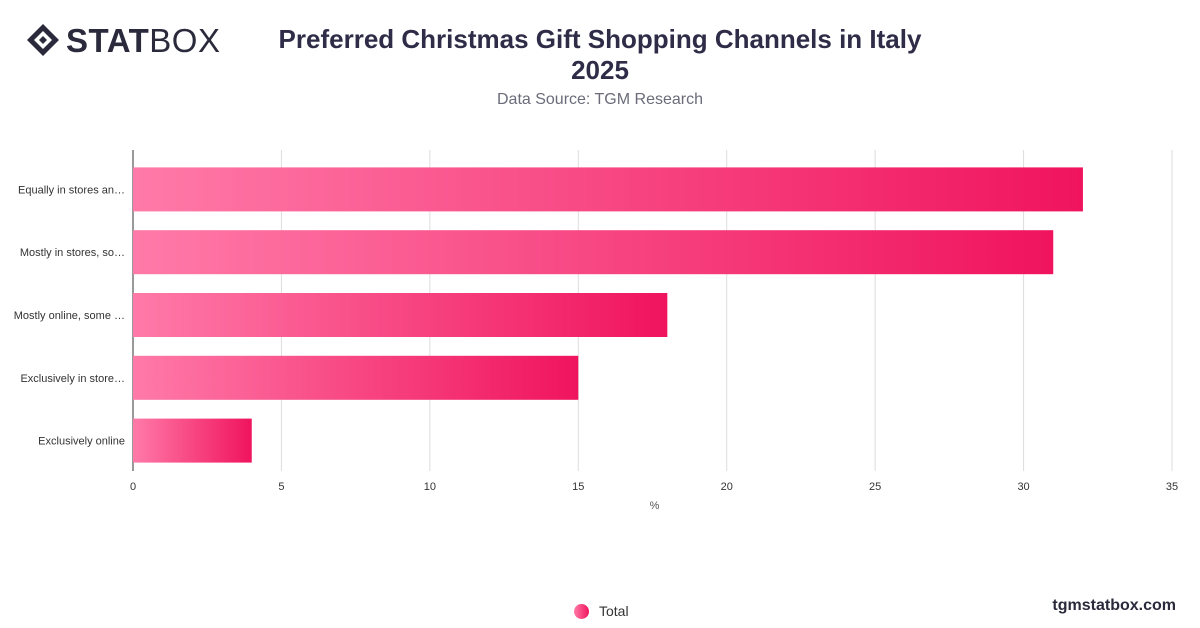  What do you see at coordinates (1114, 605) in the screenshot?
I see `site-url: tgmstatbox.com` at bounding box center [1114, 605].